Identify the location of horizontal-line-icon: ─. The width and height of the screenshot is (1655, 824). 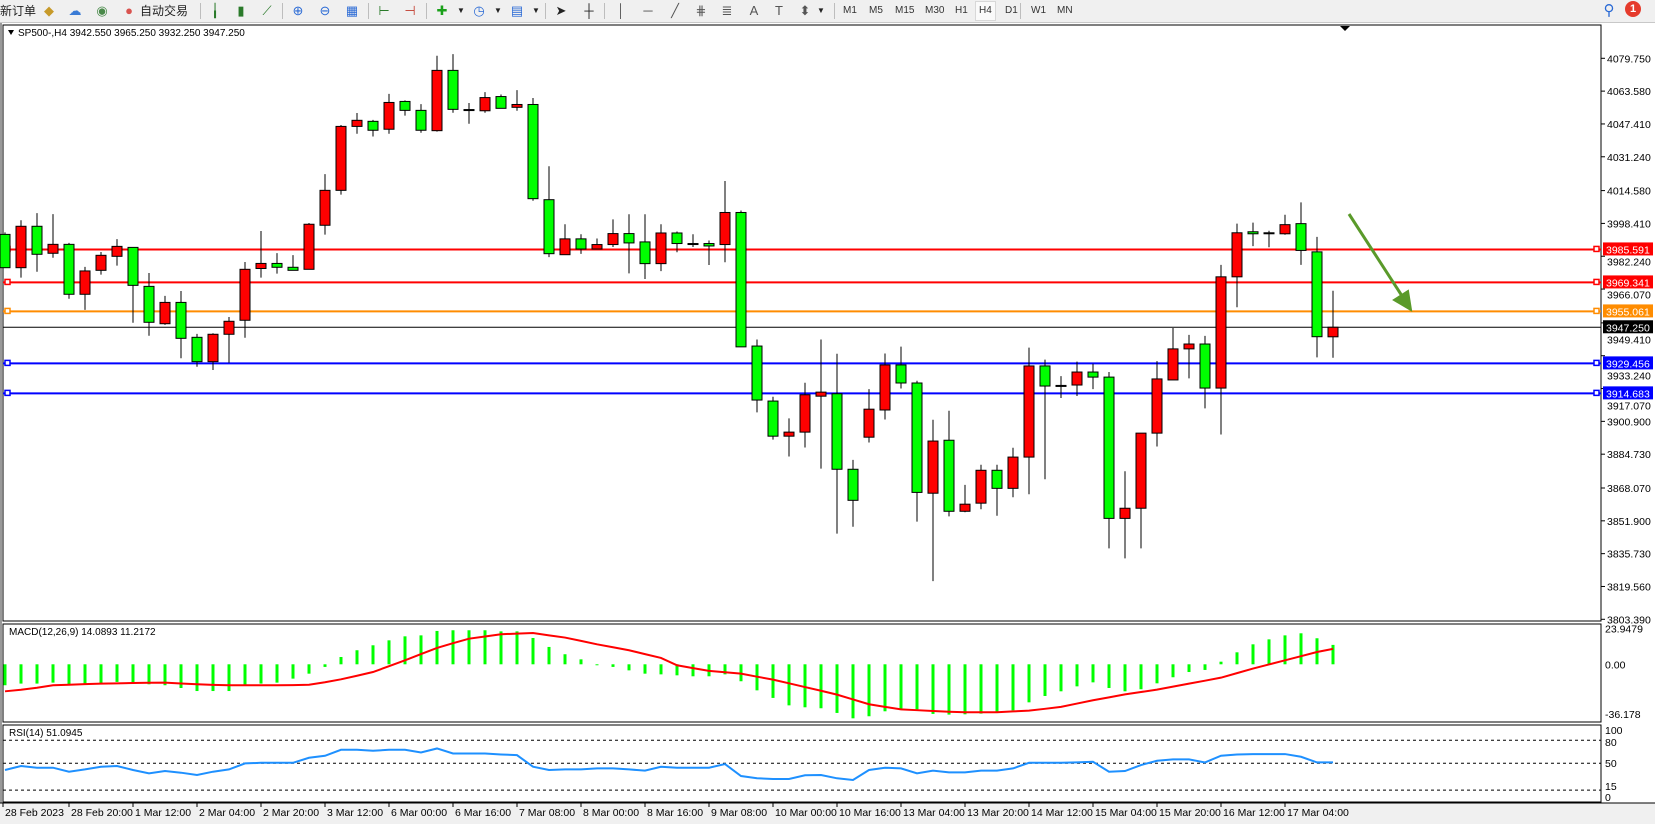
(648, 10).